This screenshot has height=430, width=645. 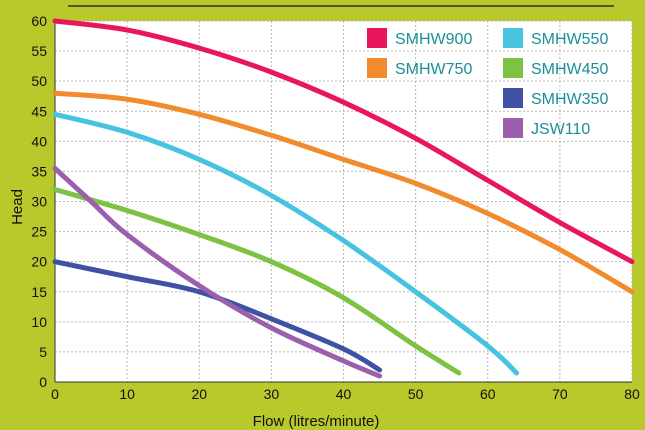 I want to click on legend-label-smhw900: SMHW900, so click(x=433, y=39).